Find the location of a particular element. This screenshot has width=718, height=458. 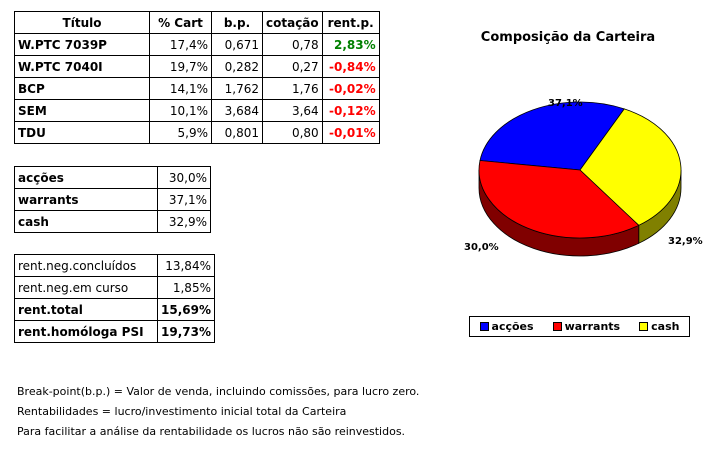

cell-bp: 0,801 is located at coordinates (237, 132).